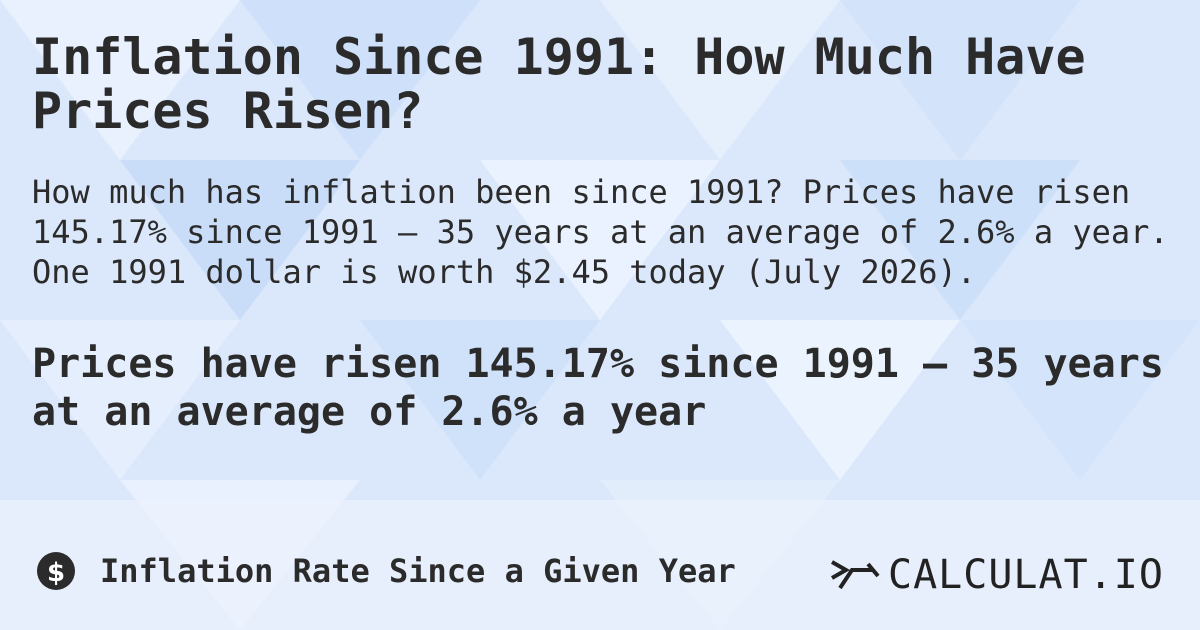  Describe the element at coordinates (418, 571) in the screenshot. I see `footer-label: Inflation Rate Since a Given Year` at that location.